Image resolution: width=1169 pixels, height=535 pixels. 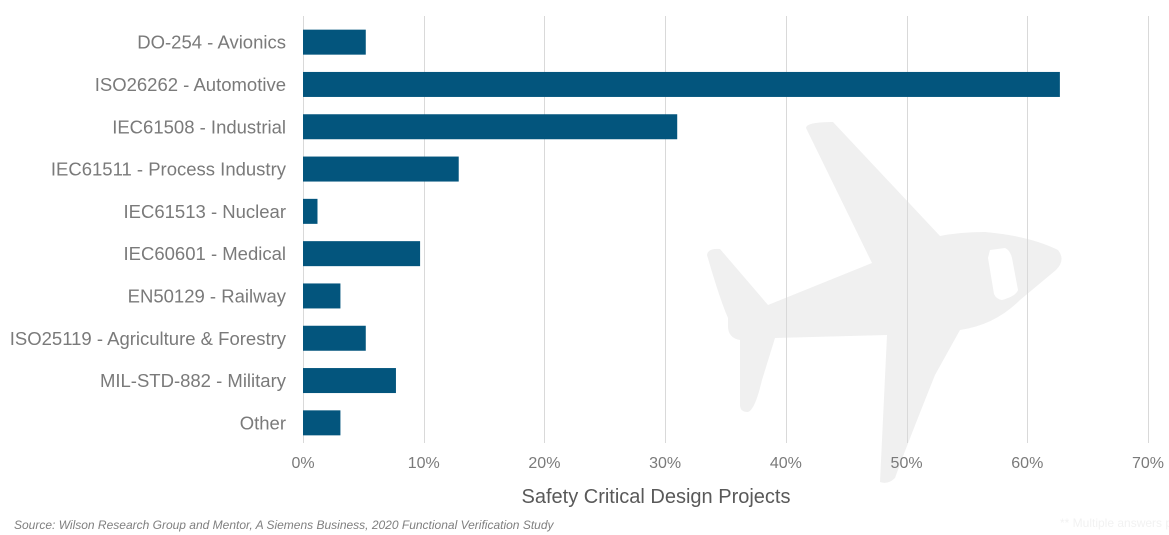 What do you see at coordinates (656, 497) in the screenshot?
I see `x-axis-title: Safety Critical Design Projects` at bounding box center [656, 497].